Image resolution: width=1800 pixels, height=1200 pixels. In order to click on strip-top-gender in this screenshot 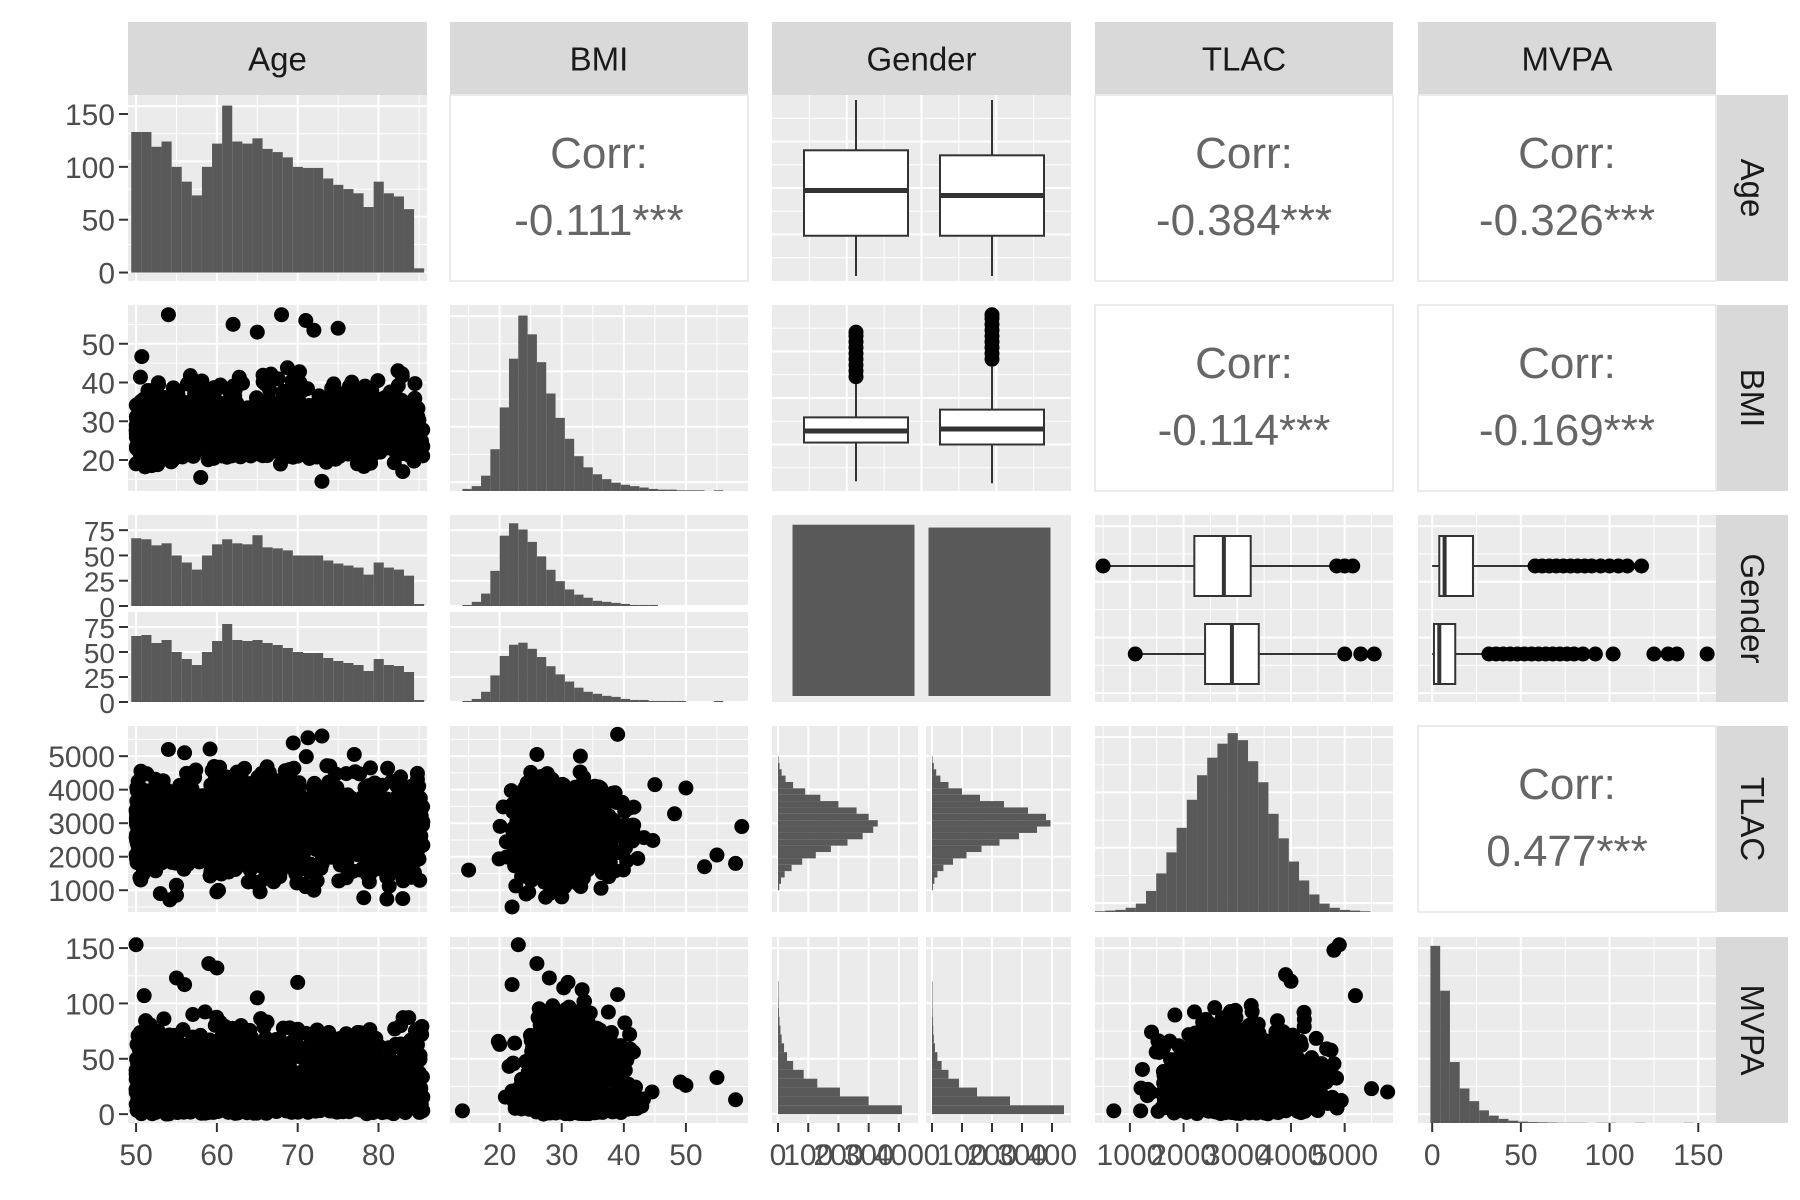, I will do `click(921, 58)`.